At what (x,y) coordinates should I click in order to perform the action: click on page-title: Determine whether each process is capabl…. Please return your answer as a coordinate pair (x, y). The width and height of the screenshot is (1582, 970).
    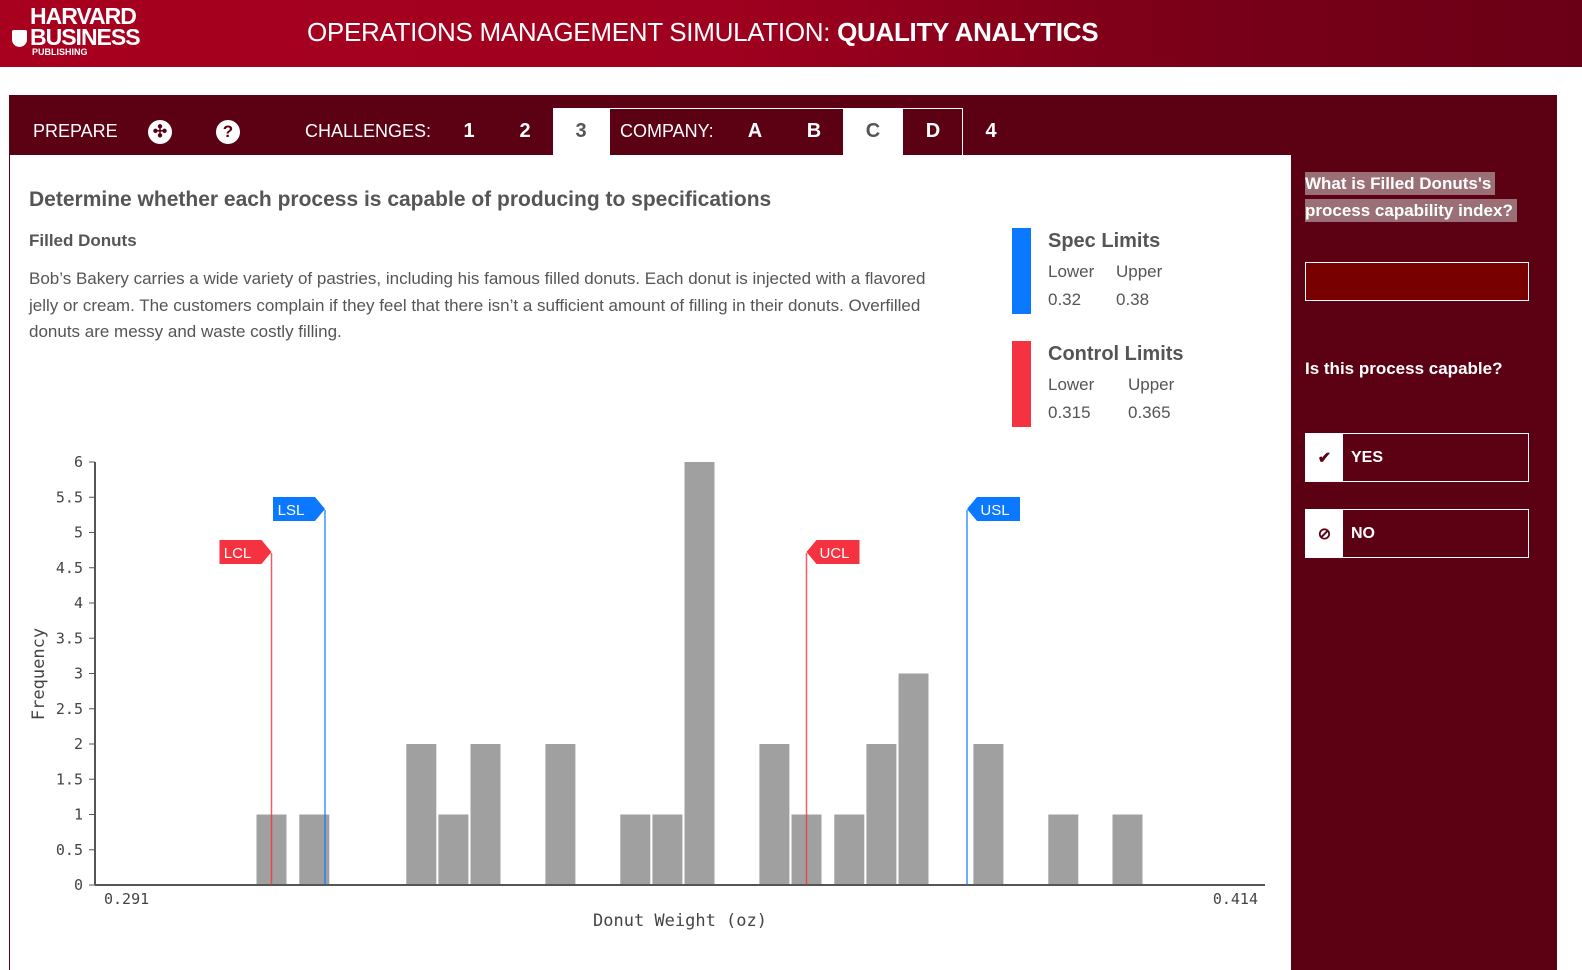
    Looking at the image, I should click on (400, 199).